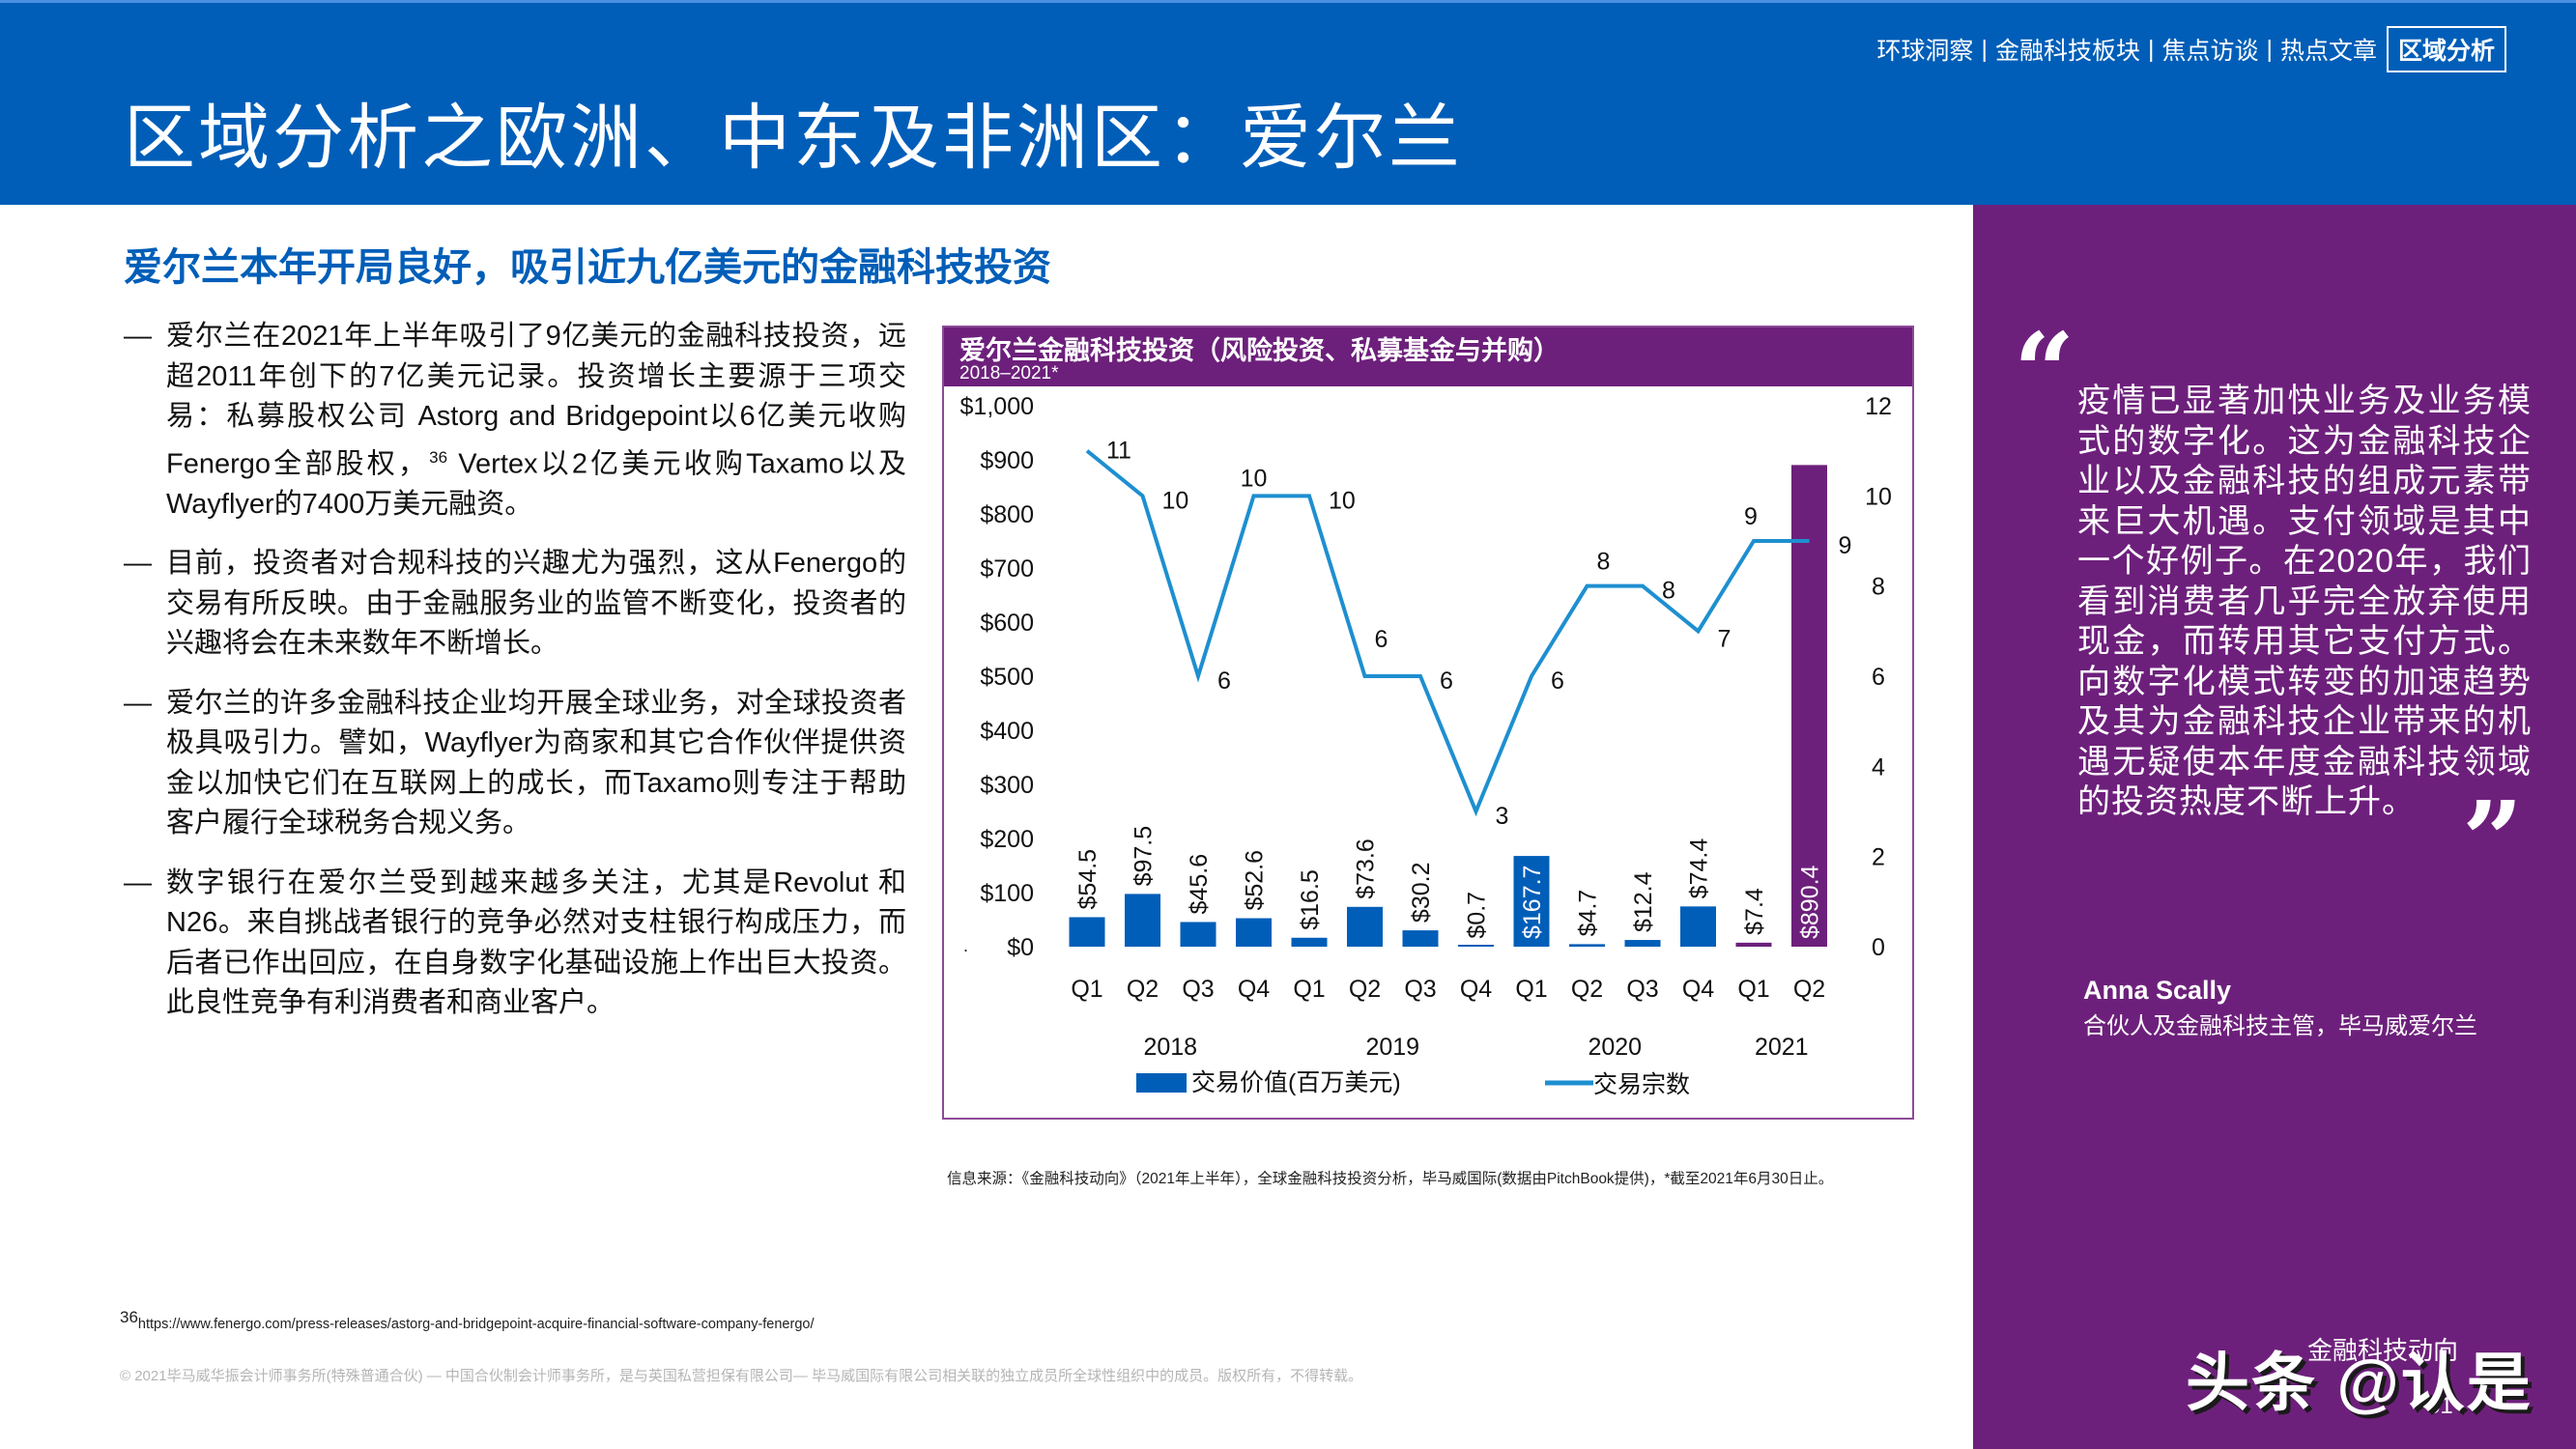  Describe the element at coordinates (1162, 1083) in the screenshot. I see `legend-bar-swatch` at that location.